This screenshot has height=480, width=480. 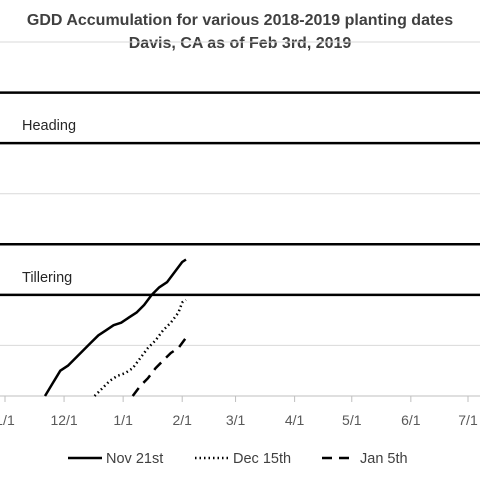 What do you see at coordinates (384, 459) in the screenshot?
I see `legend-label-2: Jan 5th` at bounding box center [384, 459].